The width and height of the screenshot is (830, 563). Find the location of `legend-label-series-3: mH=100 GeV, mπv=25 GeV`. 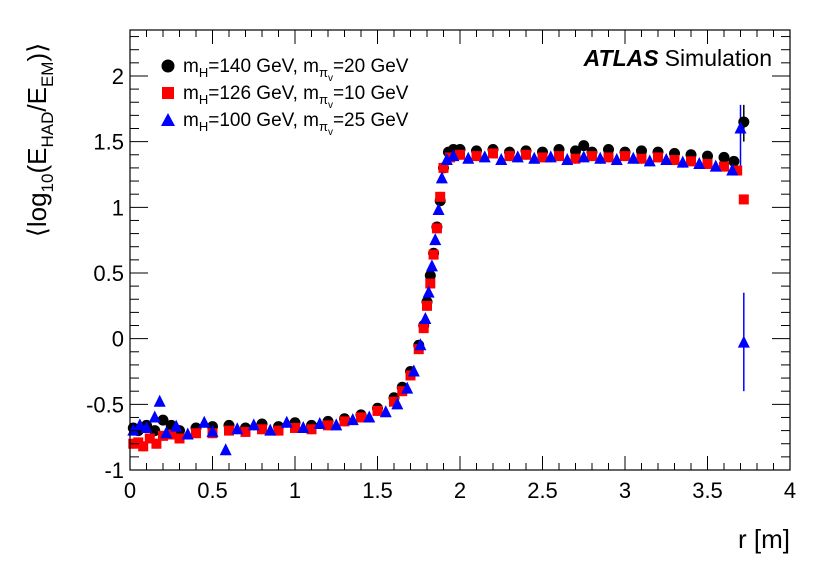

legend-label-series-3: mH=100 GeV, mπv=25 GeV is located at coordinates (296, 124).